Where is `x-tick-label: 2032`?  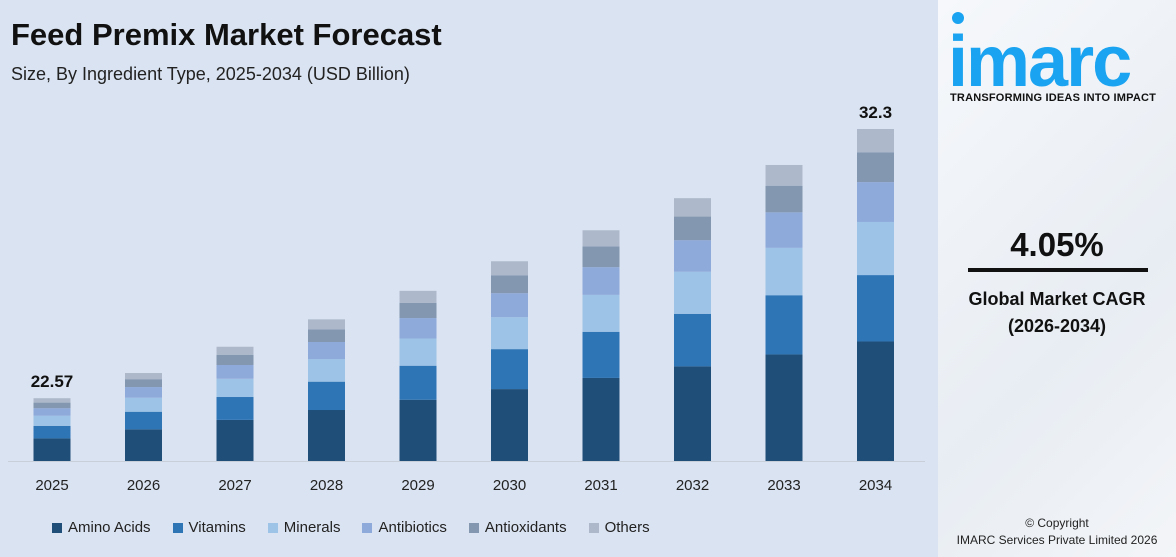 x-tick-label: 2032 is located at coordinates (692, 485).